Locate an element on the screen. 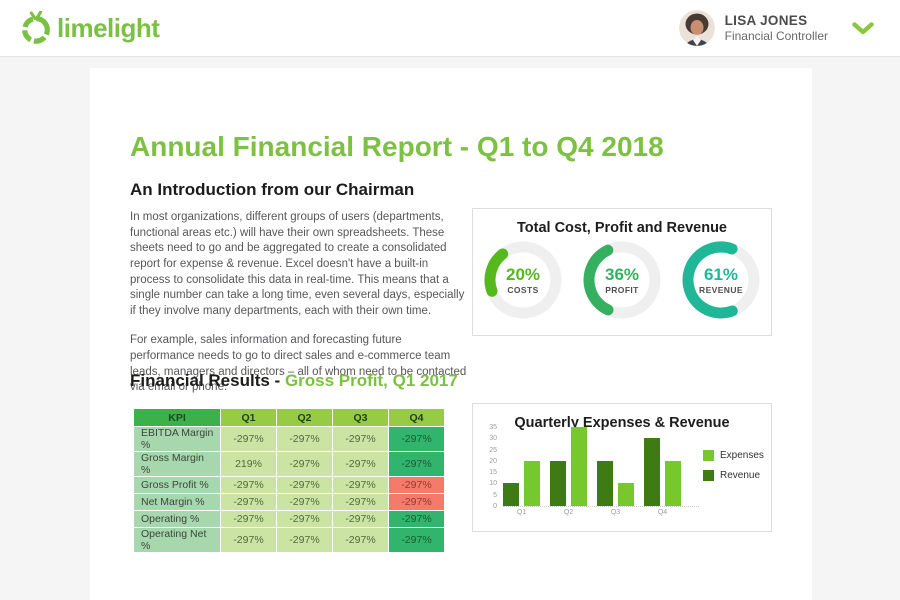 The width and height of the screenshot is (900, 600). col-header-q1: Q1 is located at coordinates (248, 417).